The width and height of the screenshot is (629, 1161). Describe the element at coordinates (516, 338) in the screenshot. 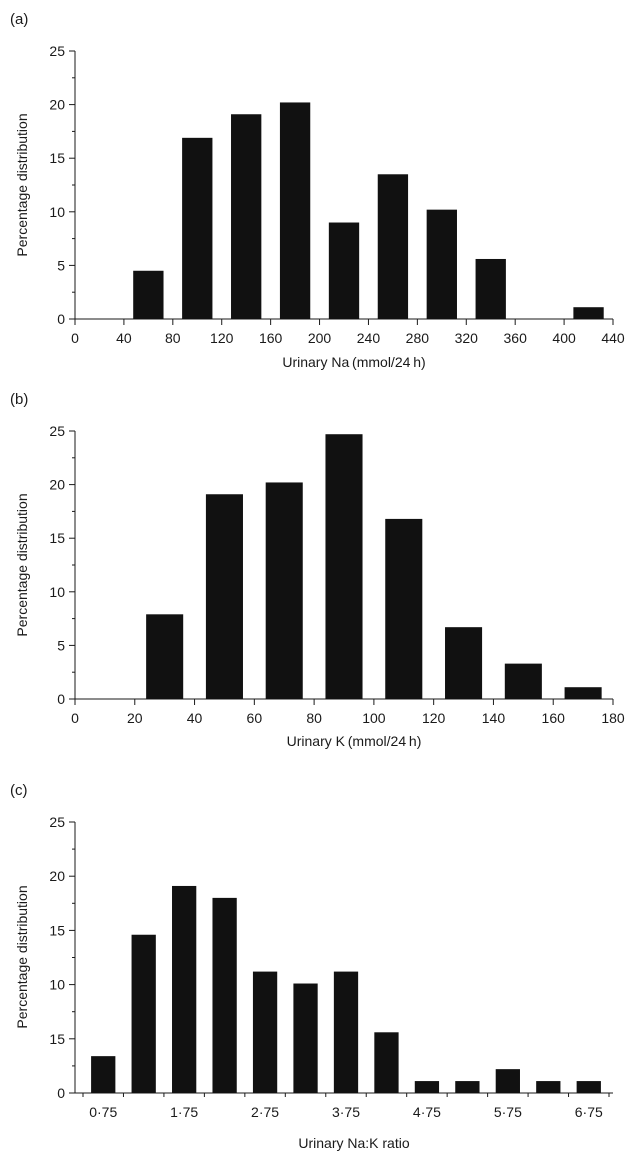

I see `x-tick-label: 360` at that location.